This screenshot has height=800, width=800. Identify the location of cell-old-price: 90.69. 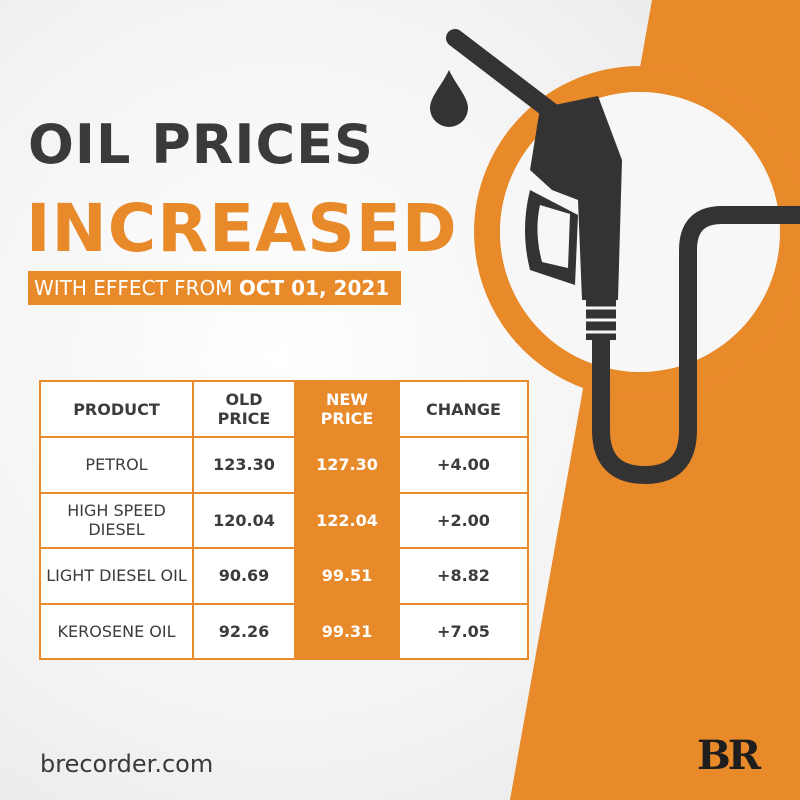
(244, 576).